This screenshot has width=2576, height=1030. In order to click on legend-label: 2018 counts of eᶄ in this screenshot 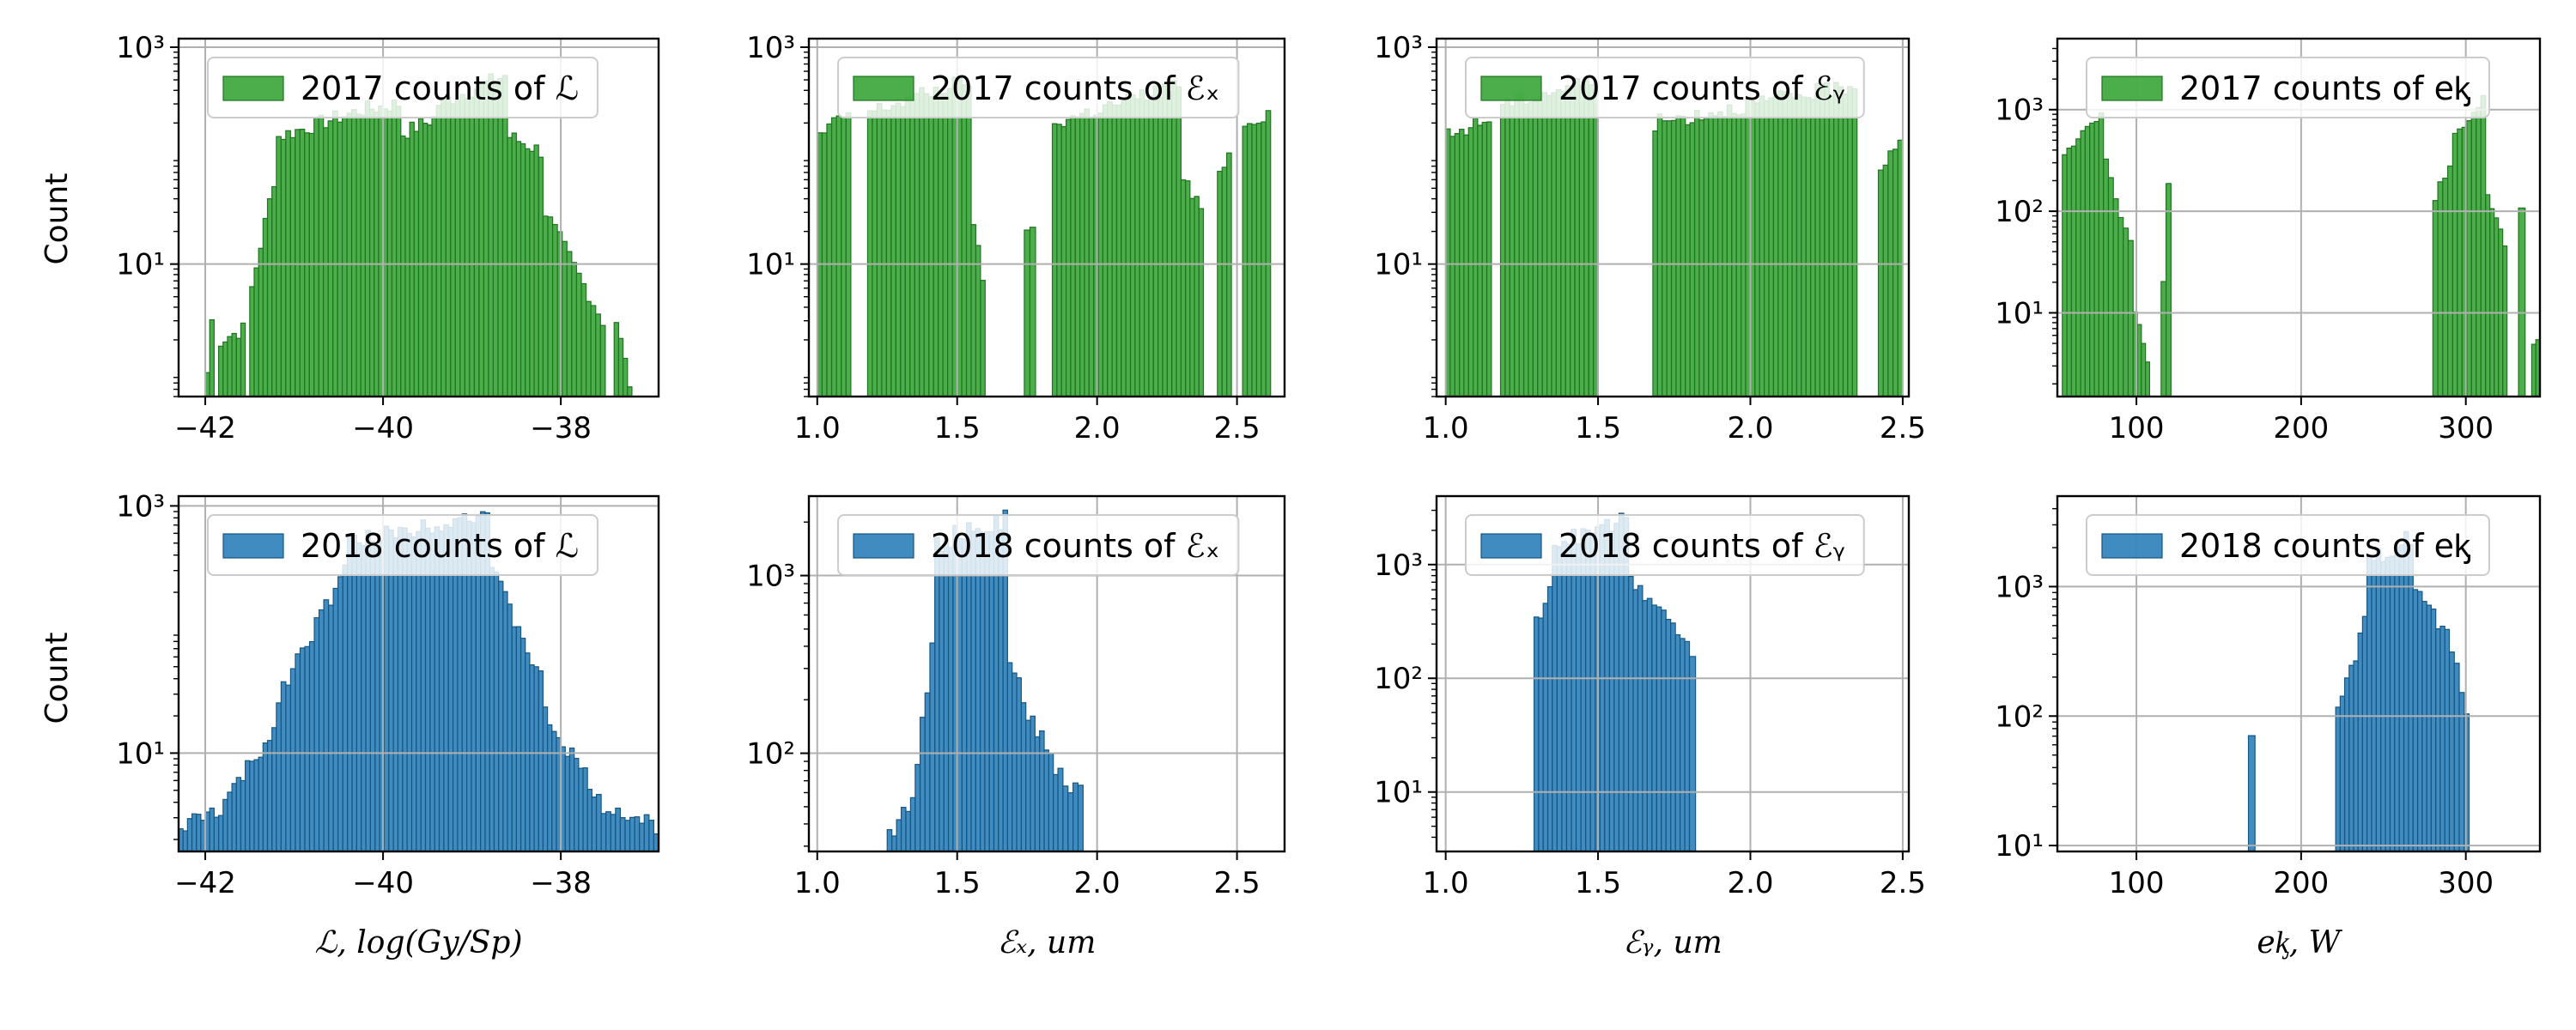, I will do `click(2324, 546)`.